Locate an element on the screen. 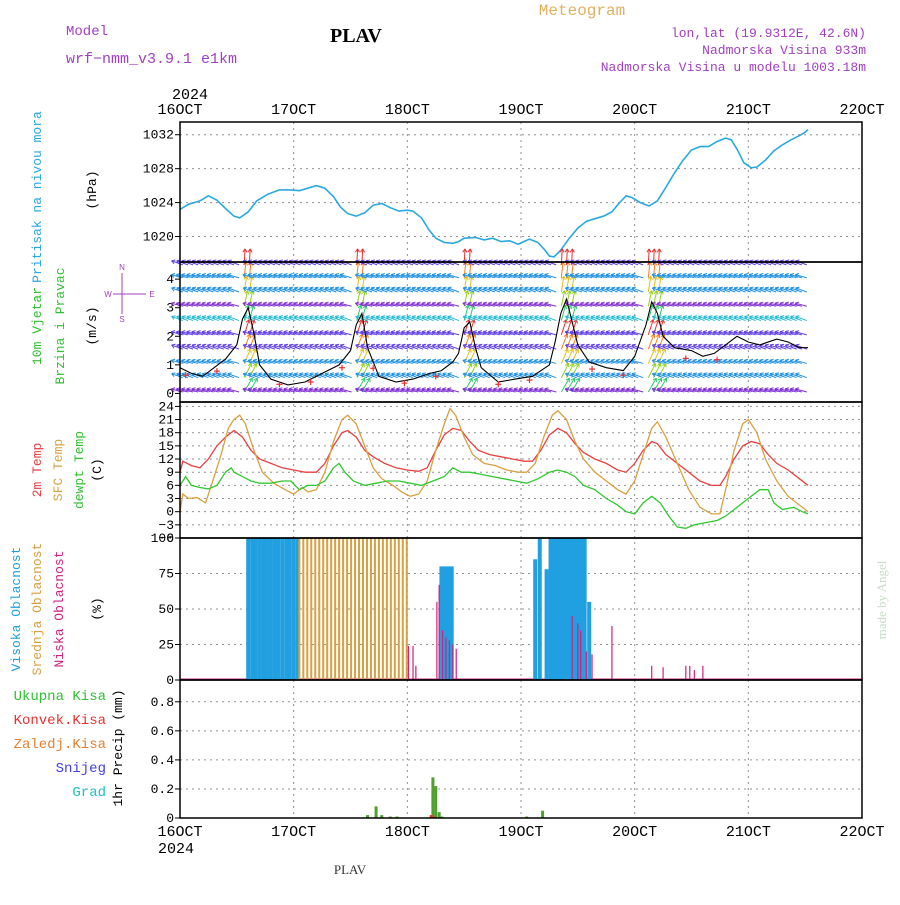 The width and height of the screenshot is (900, 905). total-precip-bar is located at coordinates (542, 814).